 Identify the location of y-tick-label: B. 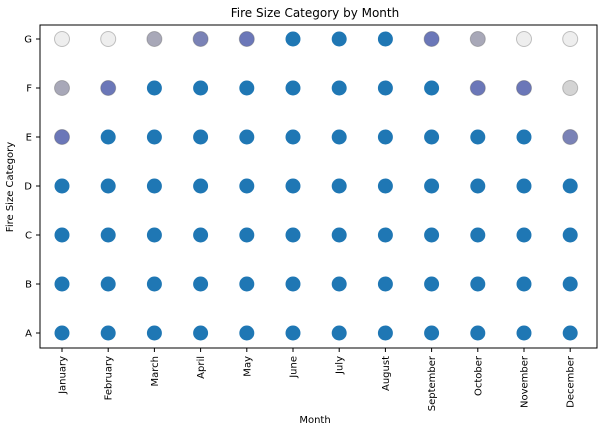
(28, 285).